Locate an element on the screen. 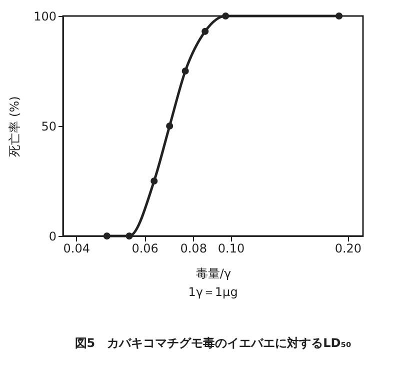 The height and width of the screenshot is (373, 400). x-axis-title: 毒量/γ is located at coordinates (214, 273).